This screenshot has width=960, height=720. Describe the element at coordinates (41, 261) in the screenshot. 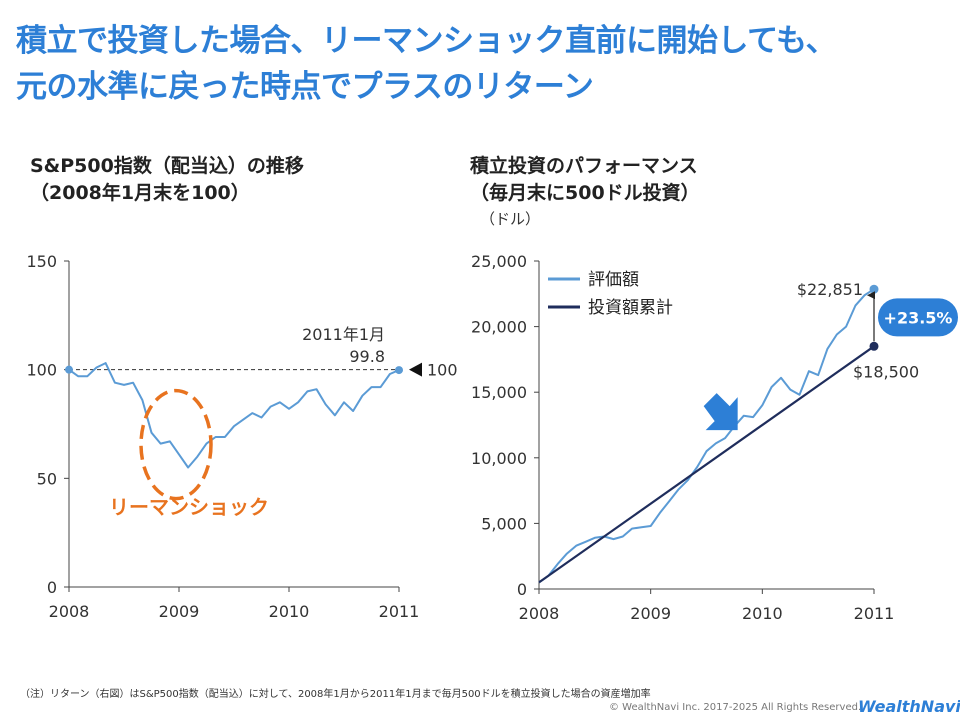

I see `c0-y-tick-label: 150` at that location.